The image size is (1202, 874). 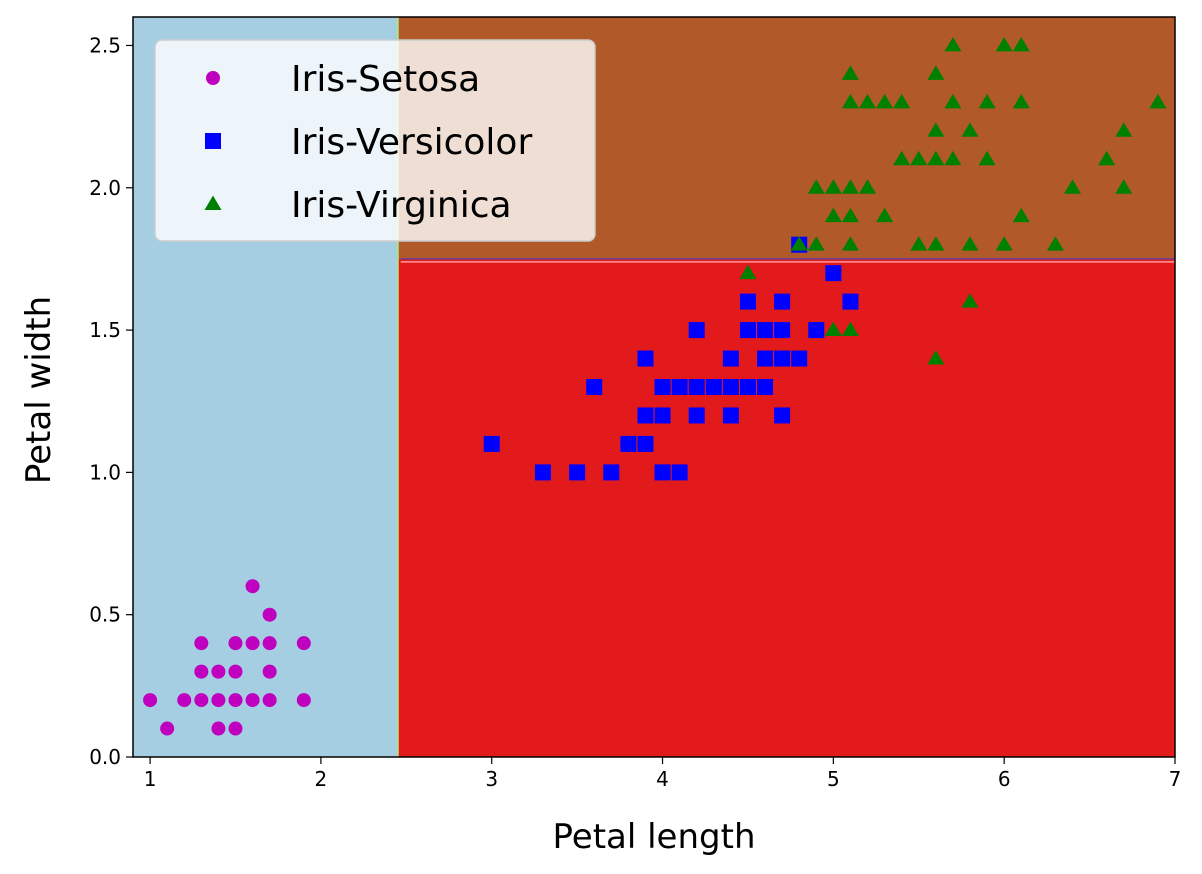 I want to click on x-tick-label: 6, so click(x=1004, y=779).